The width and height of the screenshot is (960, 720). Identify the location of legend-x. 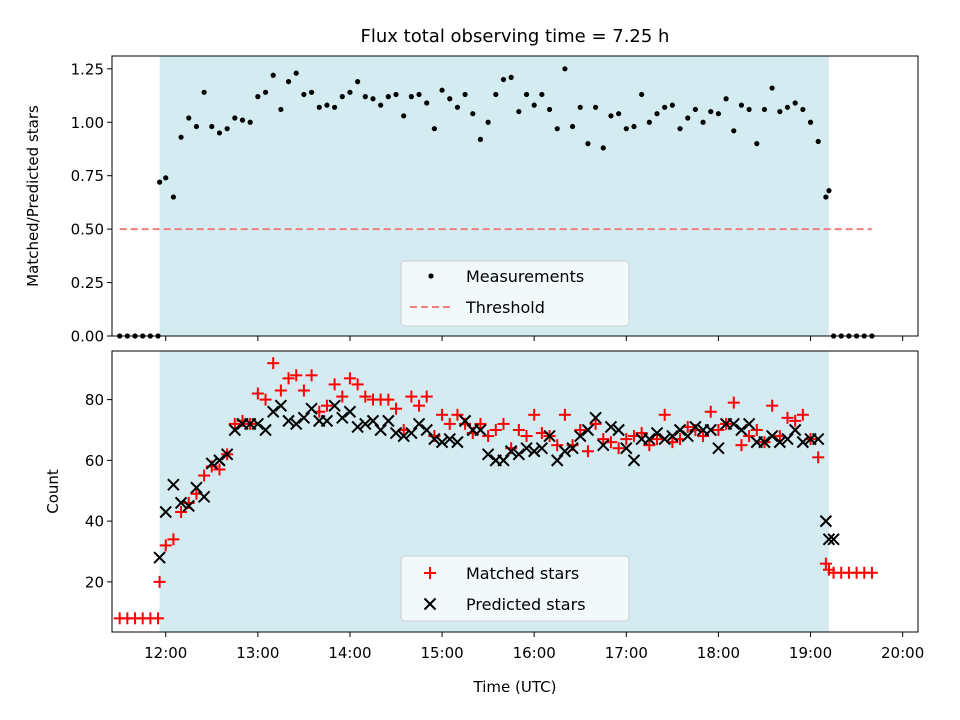
(430, 604).